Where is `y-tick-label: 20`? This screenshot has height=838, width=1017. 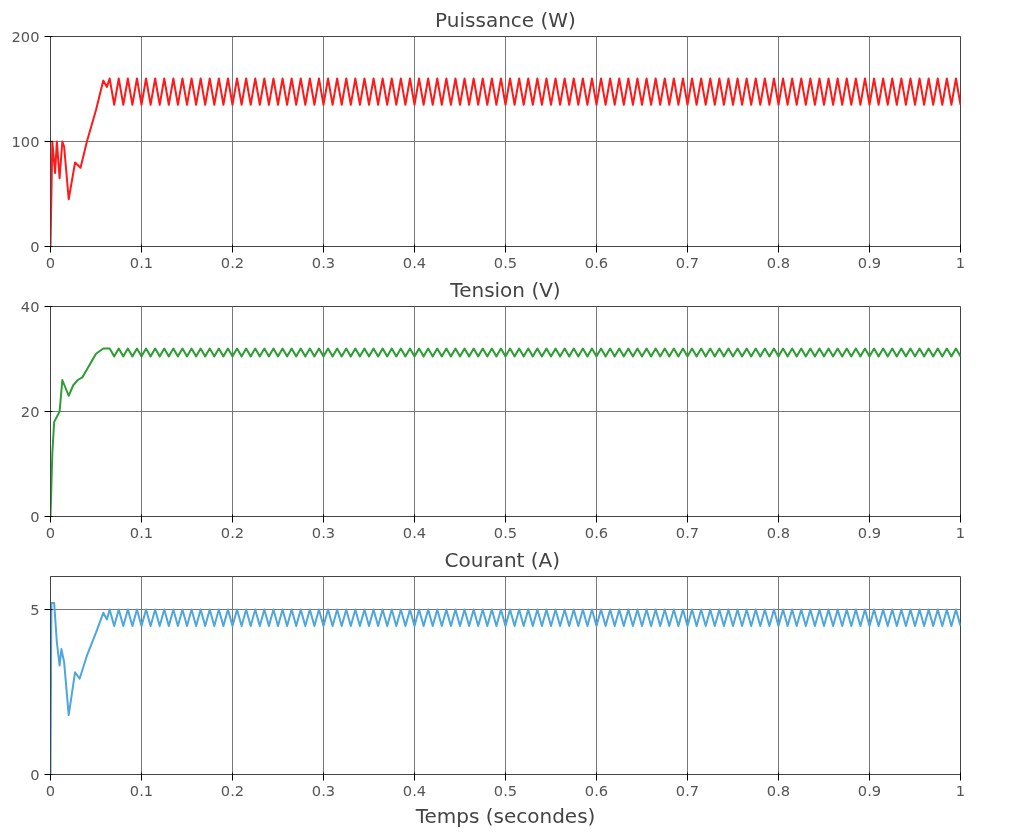
y-tick-label: 20 is located at coordinates (30, 411).